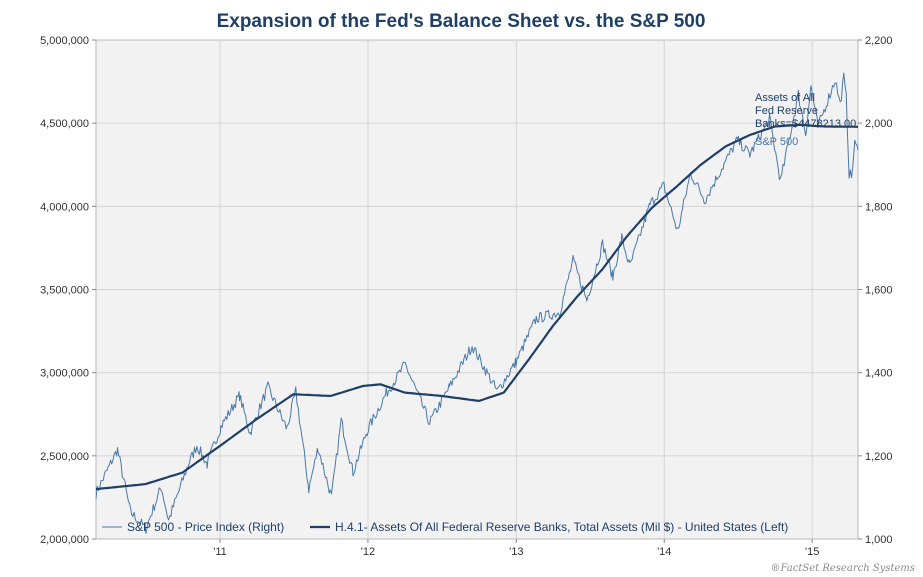 The width and height of the screenshot is (923, 577). Describe the element at coordinates (879, 374) in the screenshot. I see `y-right-tick-label: 1,400` at that location.